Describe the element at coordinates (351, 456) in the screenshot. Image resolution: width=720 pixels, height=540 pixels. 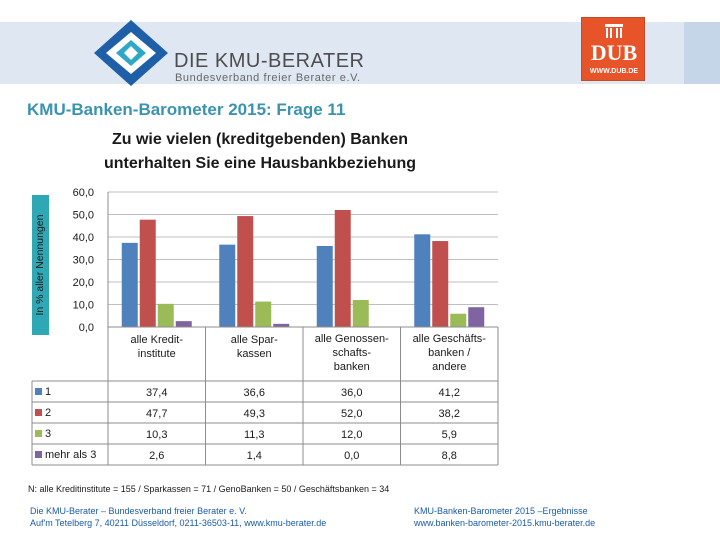
I see `data-label: 0,0` at that location.